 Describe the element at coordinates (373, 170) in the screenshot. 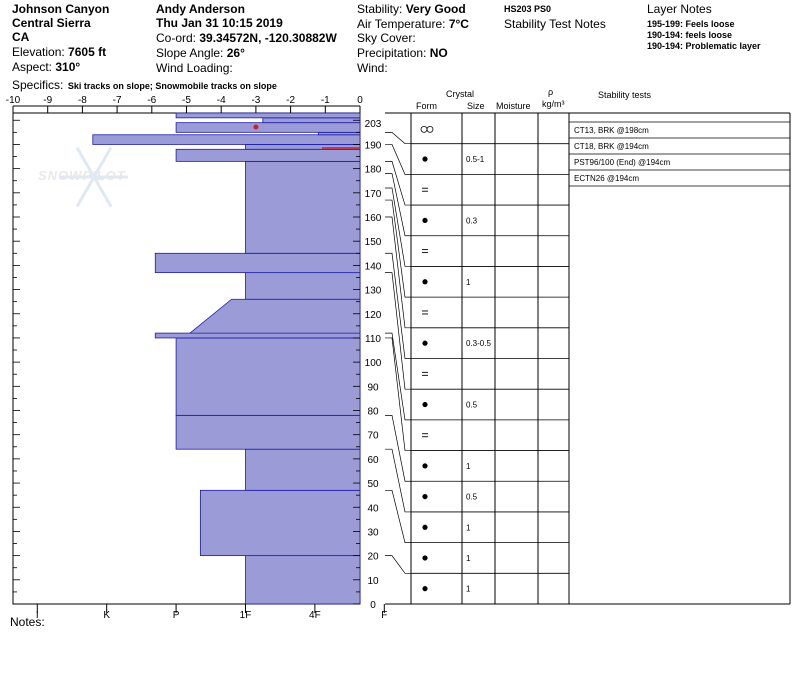

I see `depth-tick-label: 180` at that location.